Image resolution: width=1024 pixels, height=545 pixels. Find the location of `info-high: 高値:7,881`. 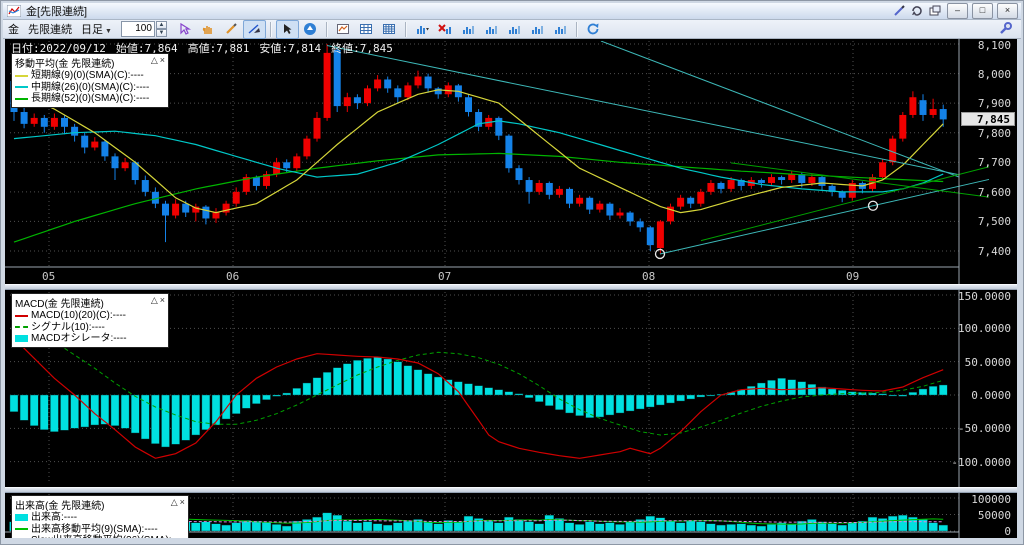

info-high: 高値:7,881 is located at coordinates (218, 48).